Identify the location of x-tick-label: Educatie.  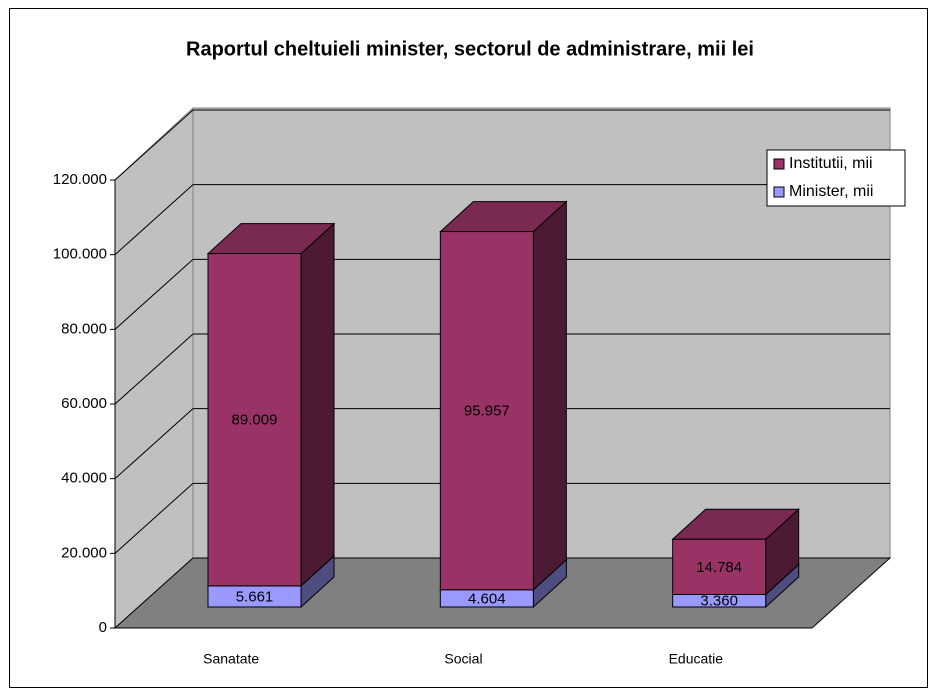
(696, 659).